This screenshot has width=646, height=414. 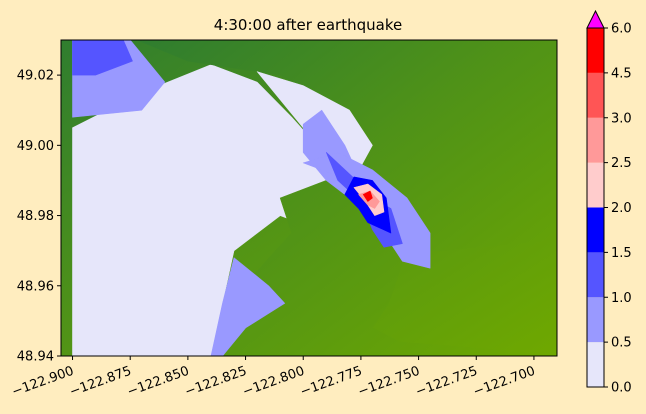 I want to click on colorbar-tick-label: 0.5, so click(x=621, y=343).